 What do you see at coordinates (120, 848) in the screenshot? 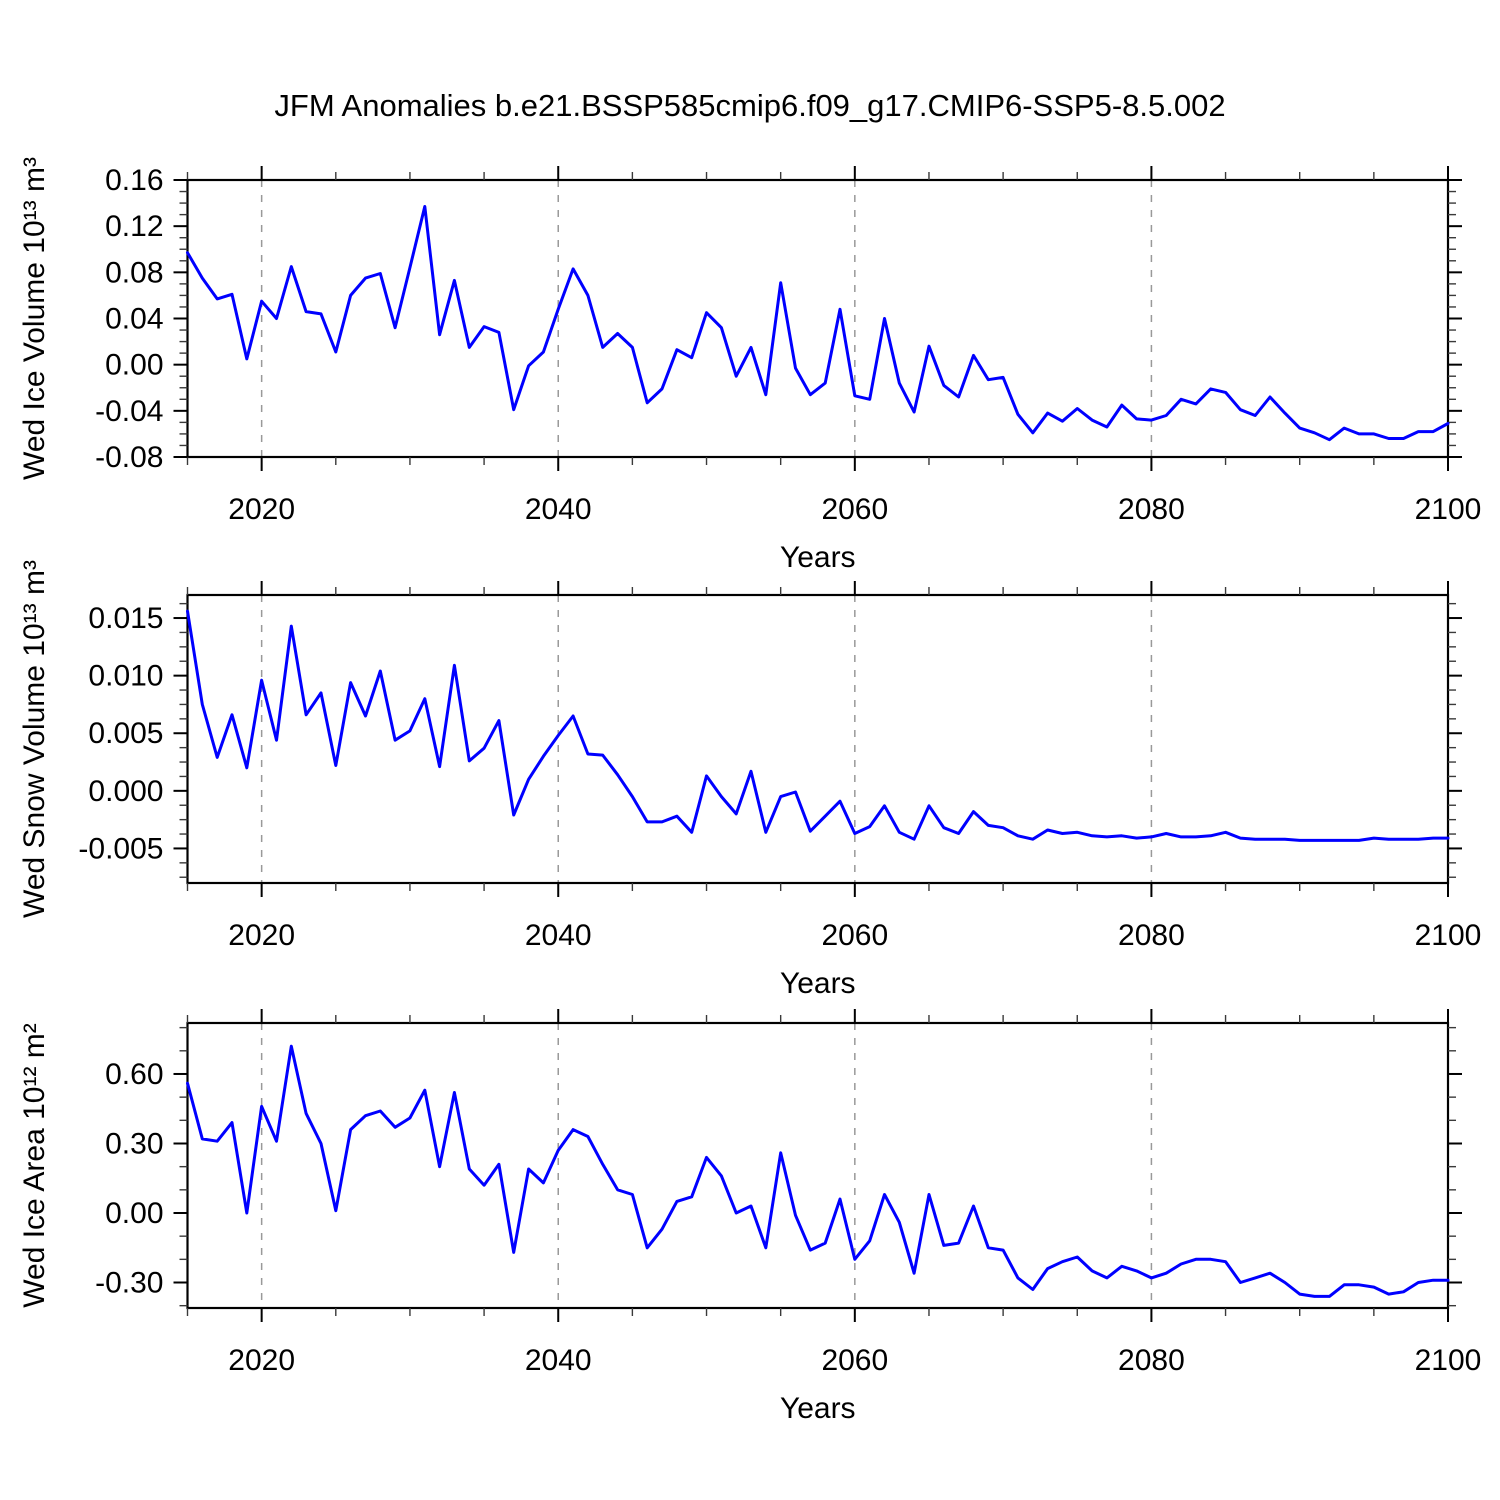
I see `y-tick-label: -0.005` at bounding box center [120, 848].